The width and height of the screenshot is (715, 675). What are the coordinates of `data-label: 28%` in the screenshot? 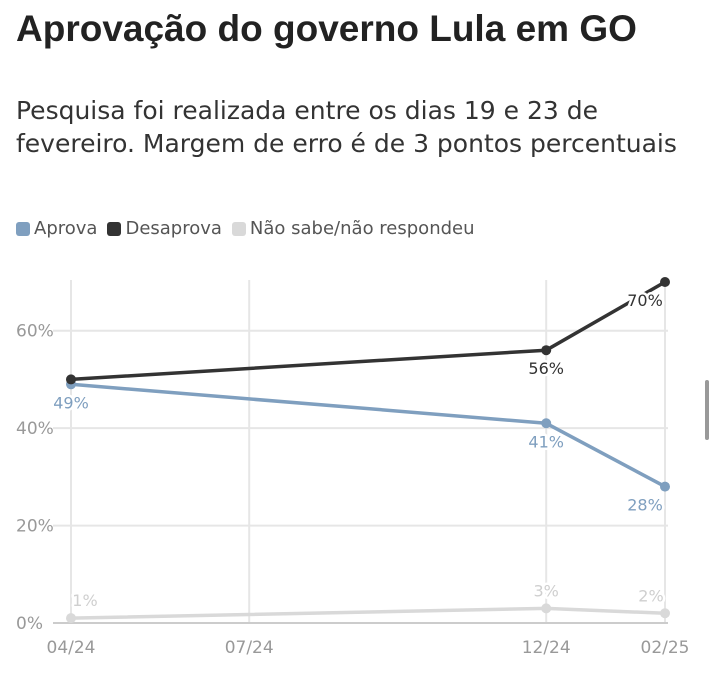 It's located at (645, 505).